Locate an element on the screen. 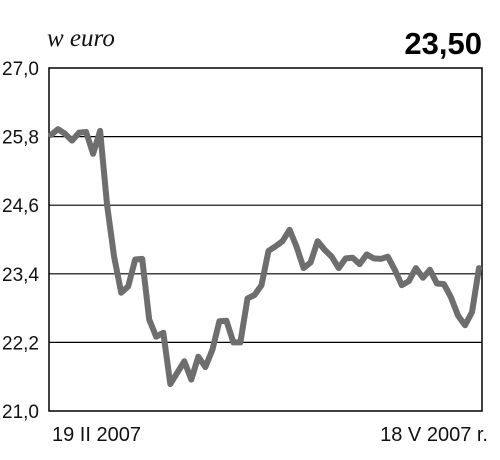  x-end-date-label: 18 V 2007 r. is located at coordinates (434, 435).